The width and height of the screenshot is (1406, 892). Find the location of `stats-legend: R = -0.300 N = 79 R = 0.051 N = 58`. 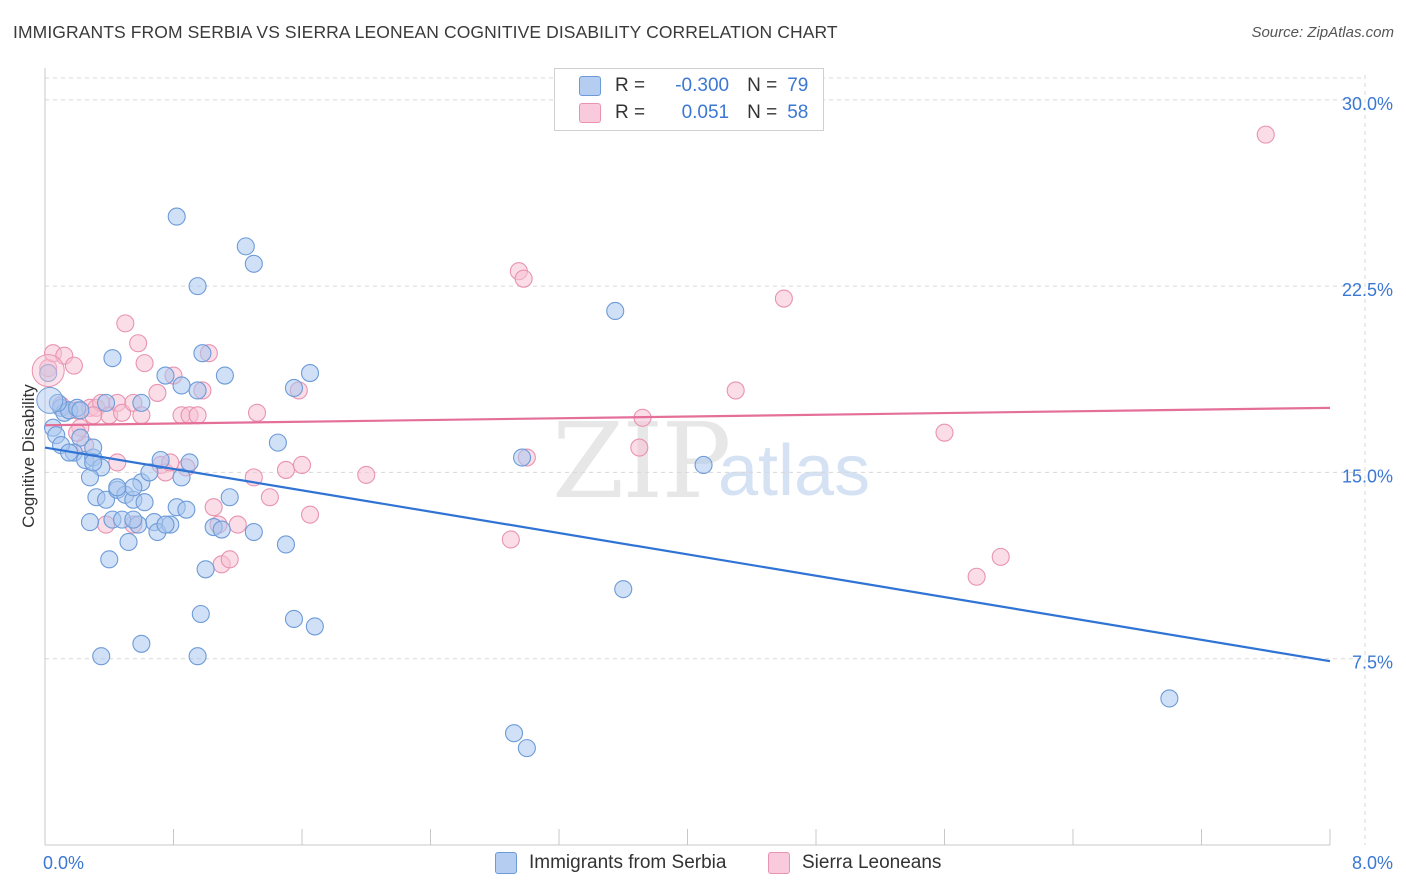

stats-legend: R = -0.300 N = 79 R = 0.051 N = 58 is located at coordinates (689, 99).